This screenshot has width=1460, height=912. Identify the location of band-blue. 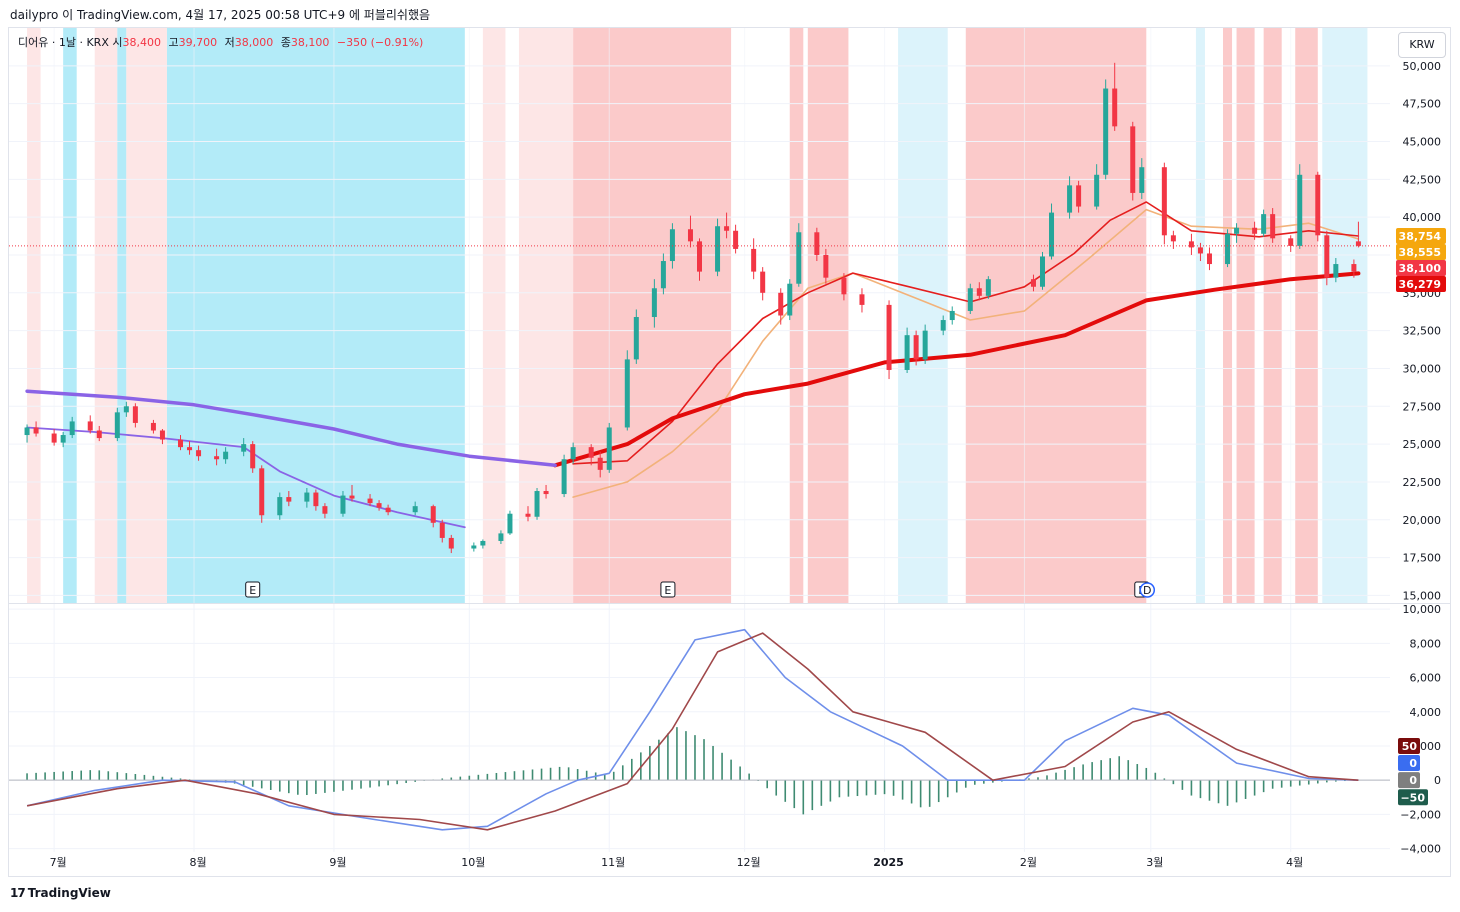
(122, 315).